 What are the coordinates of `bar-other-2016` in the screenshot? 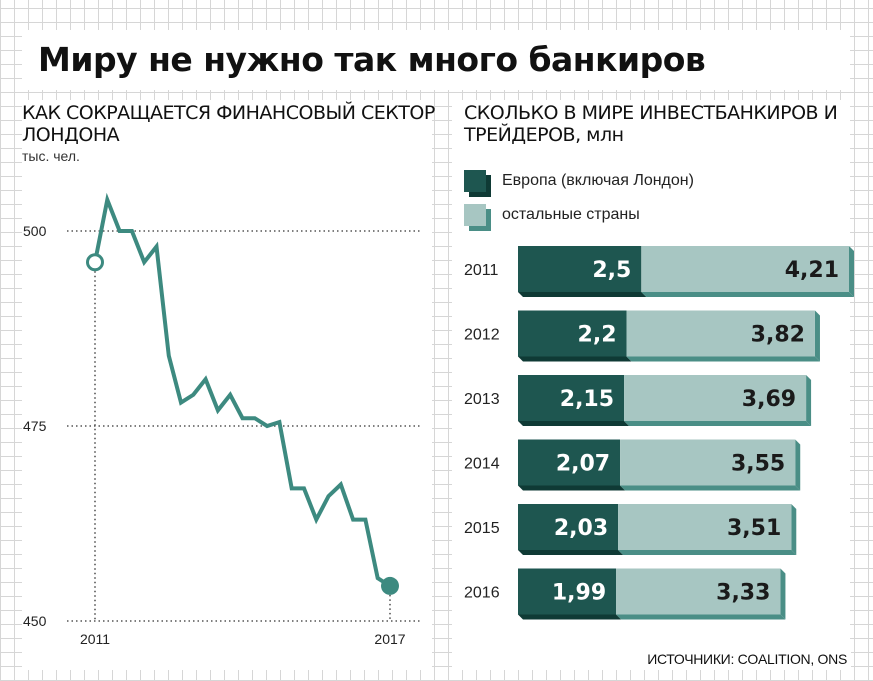 It's located at (698, 591).